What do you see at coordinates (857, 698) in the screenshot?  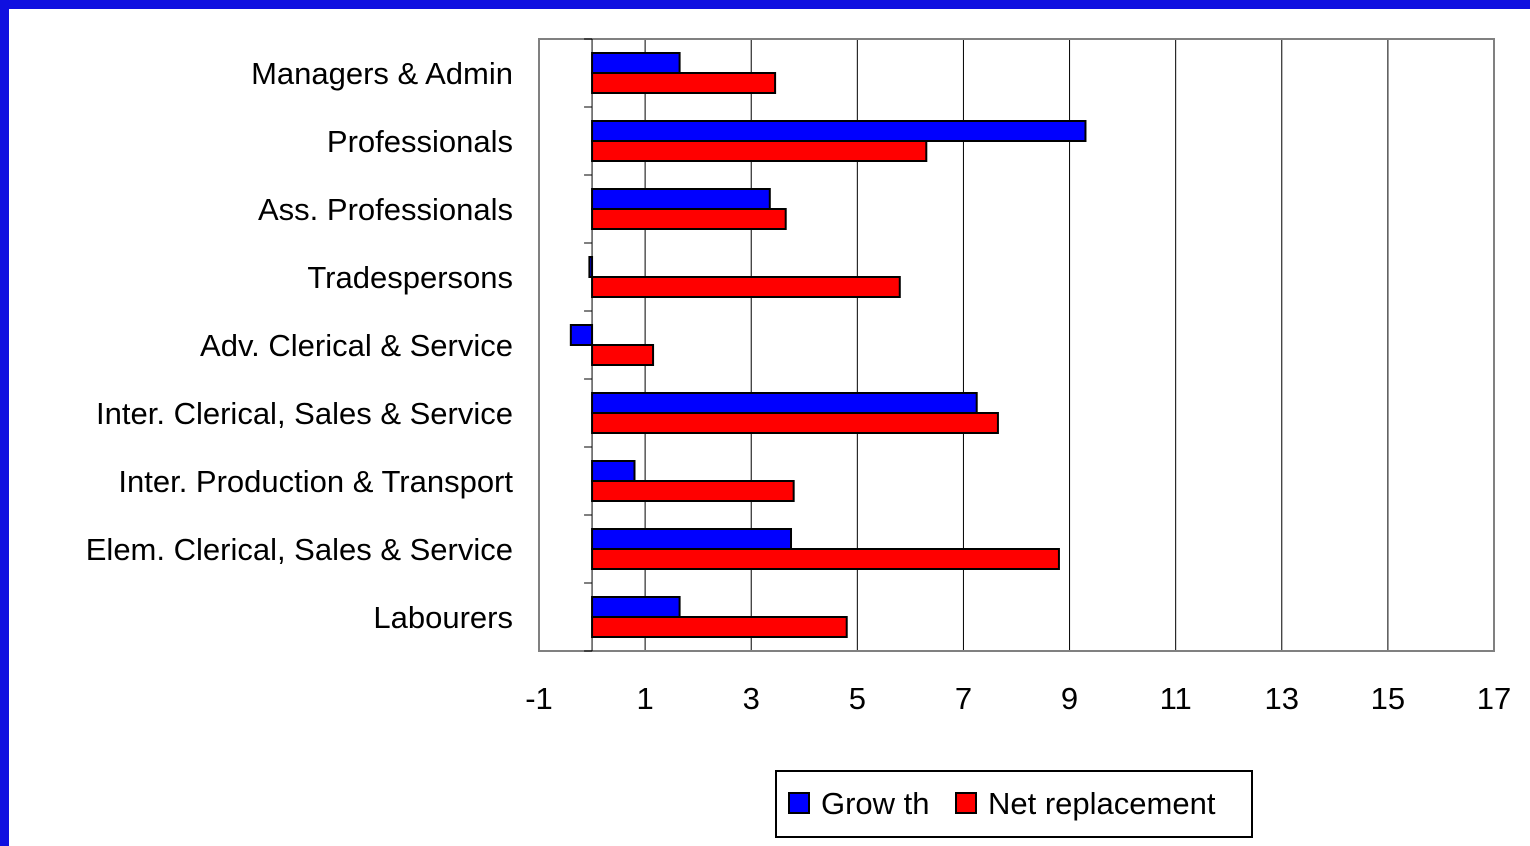 I see `x-tick-label: 5` at bounding box center [857, 698].